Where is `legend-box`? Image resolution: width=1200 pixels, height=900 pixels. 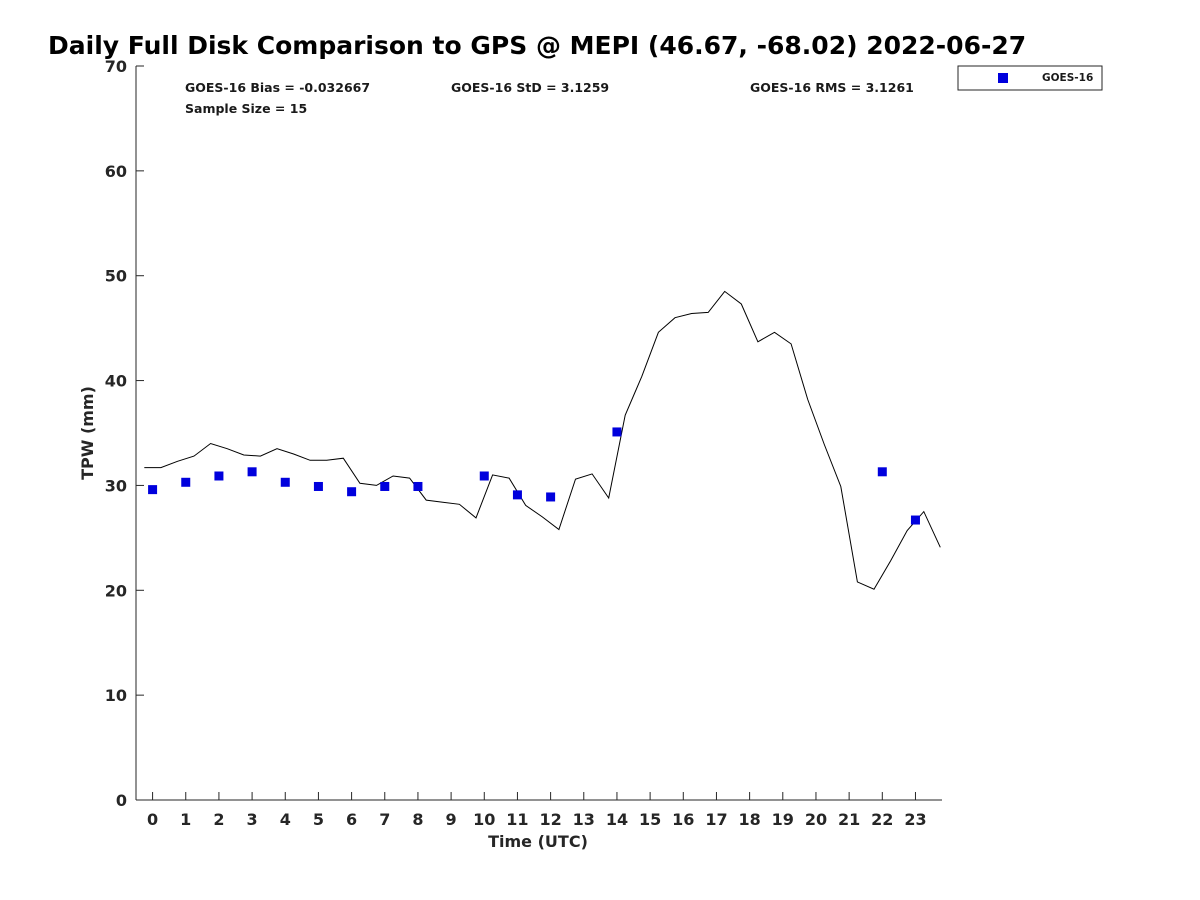 legend-box is located at coordinates (1030, 78).